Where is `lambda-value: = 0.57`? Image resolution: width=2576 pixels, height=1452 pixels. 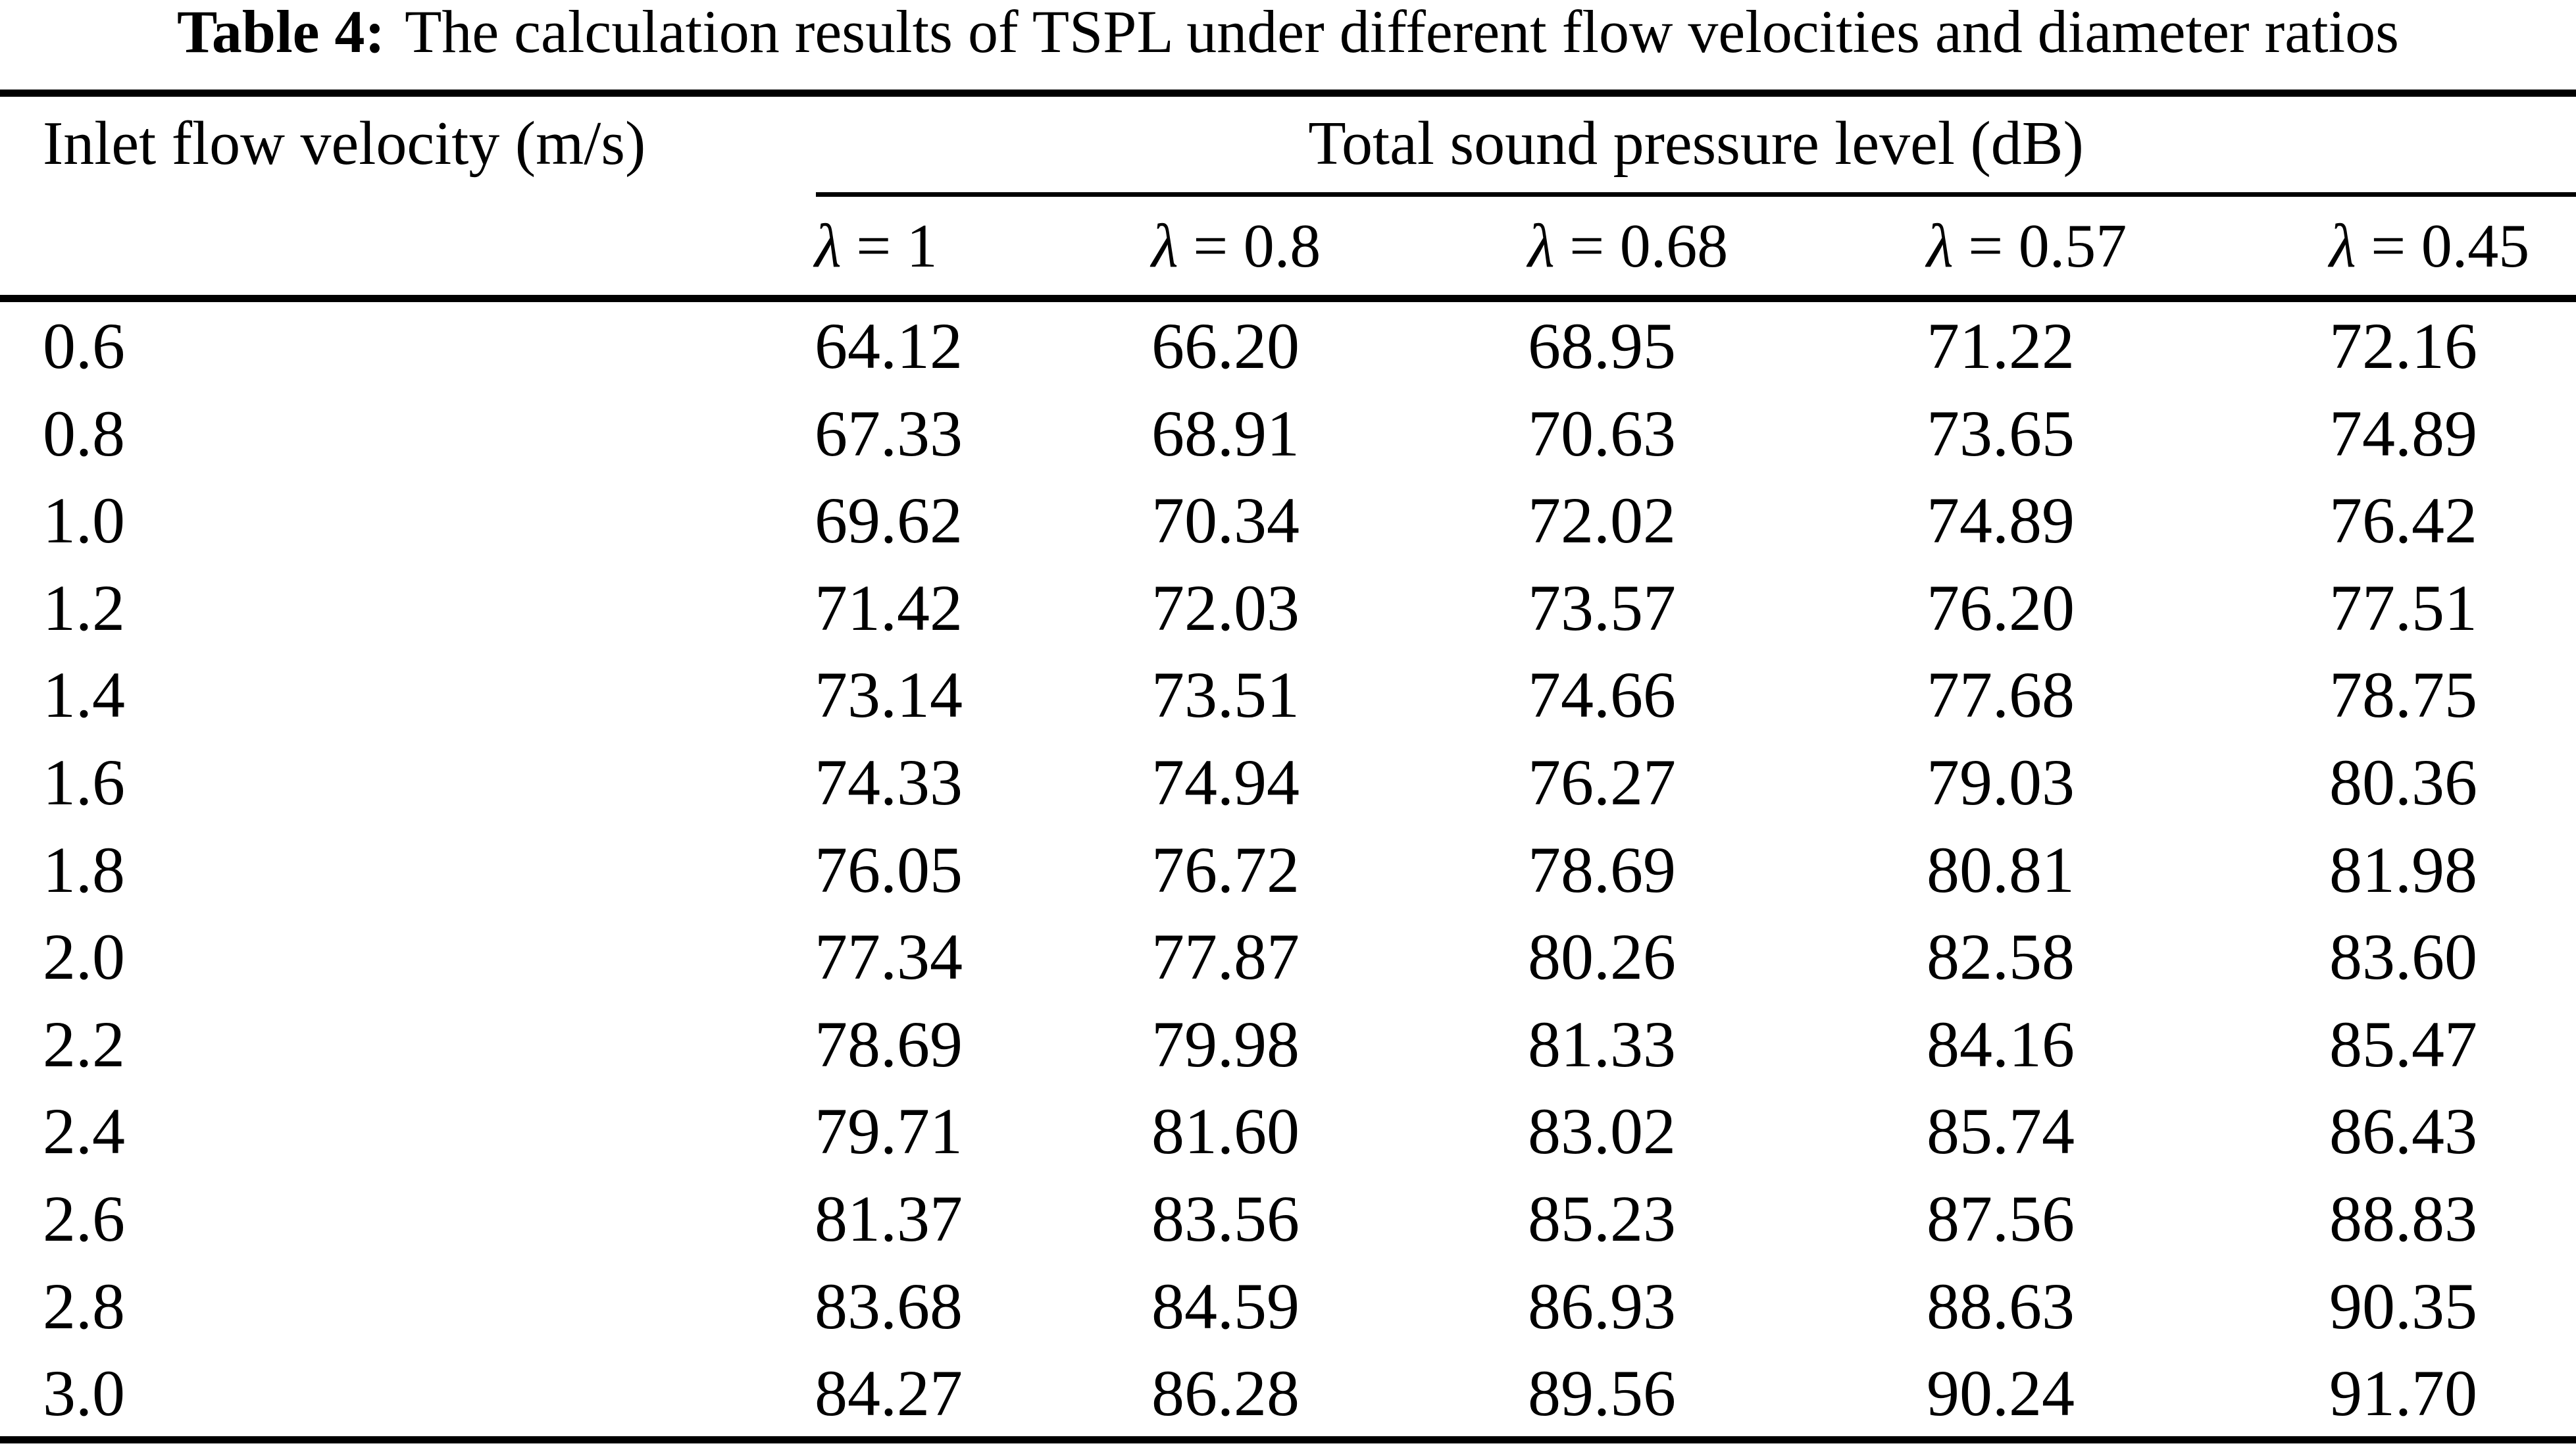 lambda-value: = 0.57 is located at coordinates (2047, 246).